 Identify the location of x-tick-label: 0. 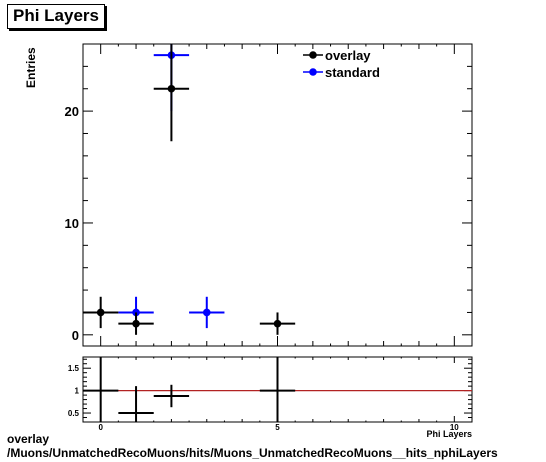
(100, 427).